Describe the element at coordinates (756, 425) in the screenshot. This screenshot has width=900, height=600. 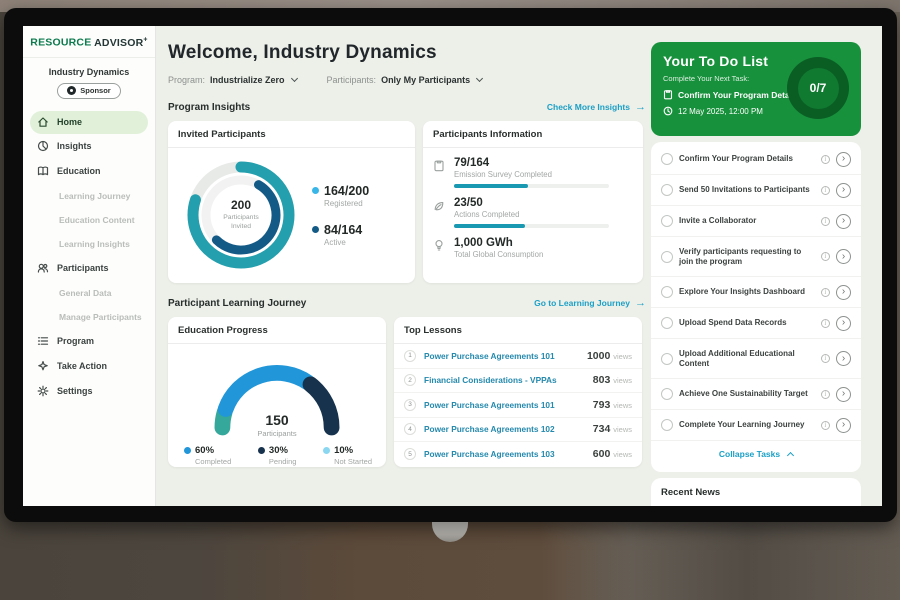
I see `task-row: Complete Your Learning Journey i ›` at that location.